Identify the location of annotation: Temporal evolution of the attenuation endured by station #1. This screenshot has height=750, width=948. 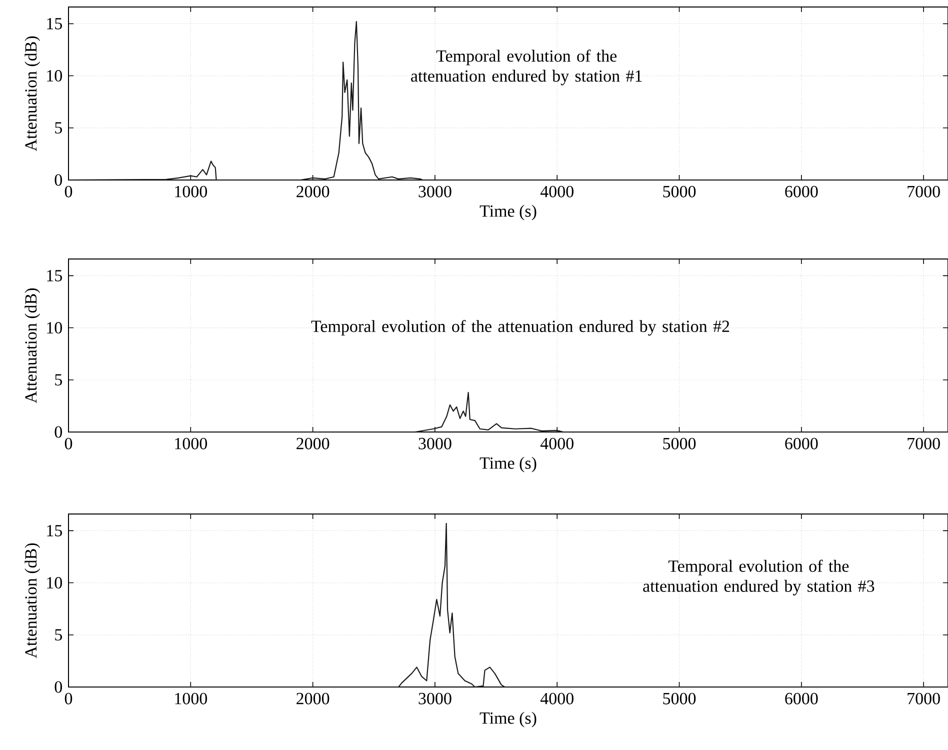
(526, 68).